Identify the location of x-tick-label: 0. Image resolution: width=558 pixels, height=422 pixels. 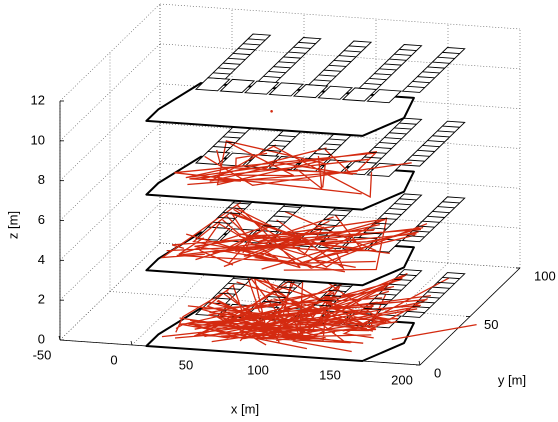
(113, 359).